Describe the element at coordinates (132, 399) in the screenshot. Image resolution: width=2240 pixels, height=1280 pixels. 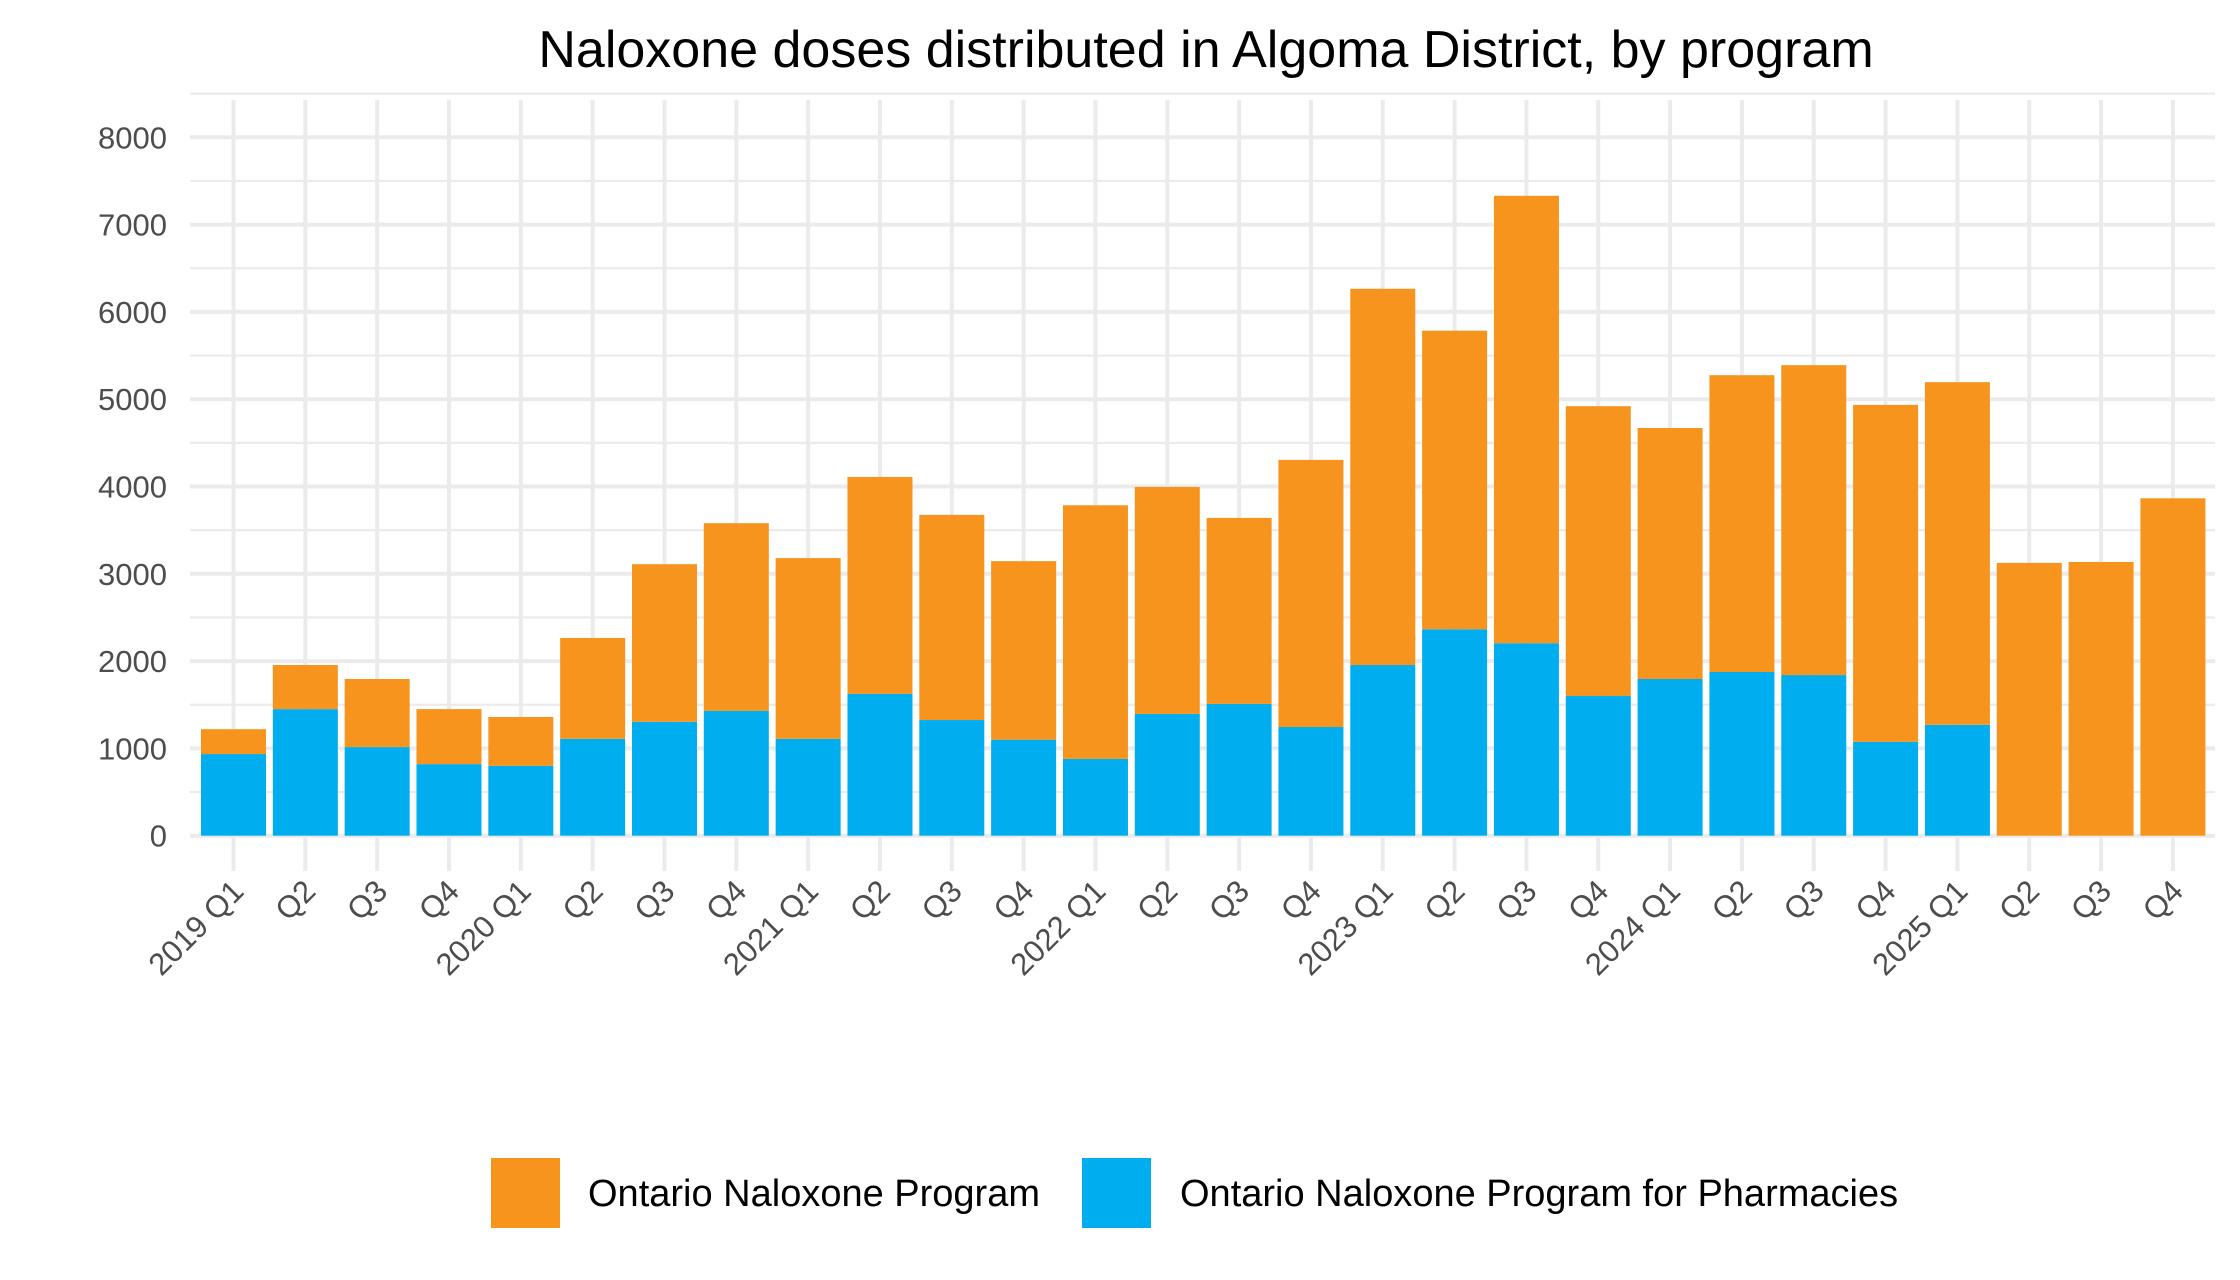
I see `y-tick-label: 5000` at that location.